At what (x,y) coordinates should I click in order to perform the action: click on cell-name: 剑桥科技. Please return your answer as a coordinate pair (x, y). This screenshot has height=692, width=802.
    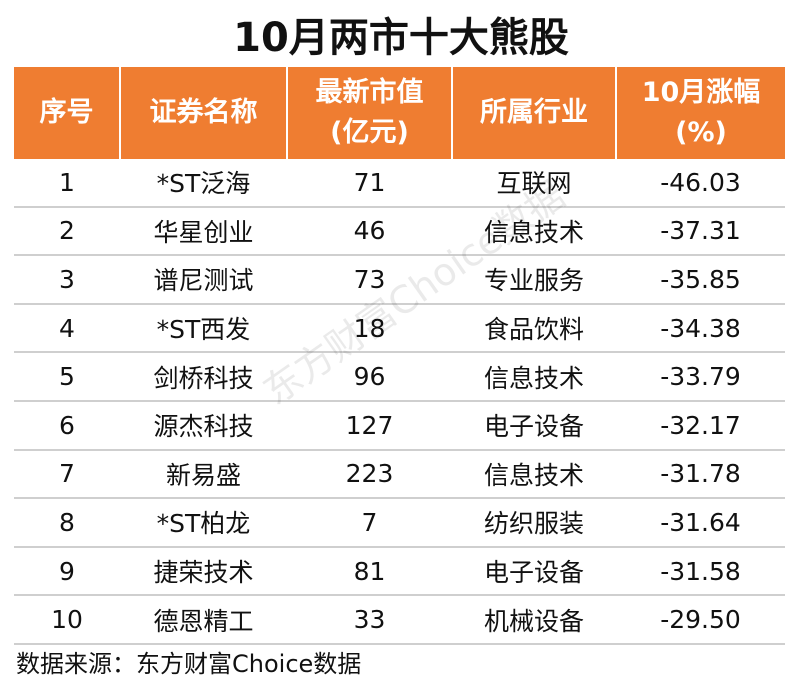
    Looking at the image, I should click on (203, 377).